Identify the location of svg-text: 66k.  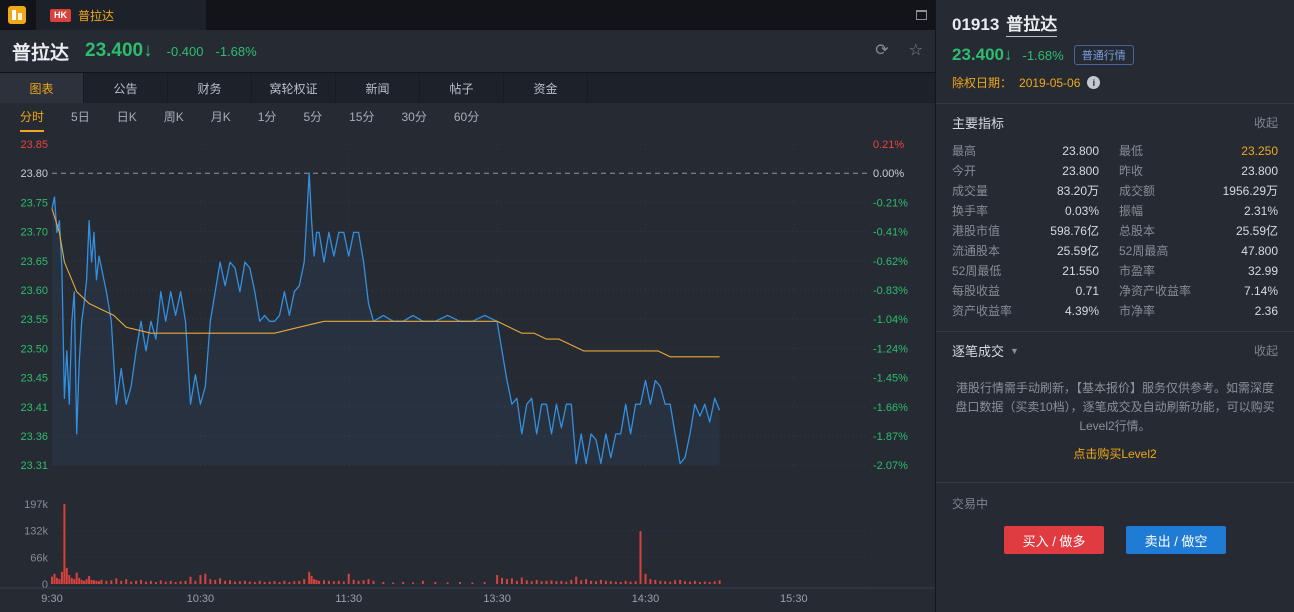
(39, 558).